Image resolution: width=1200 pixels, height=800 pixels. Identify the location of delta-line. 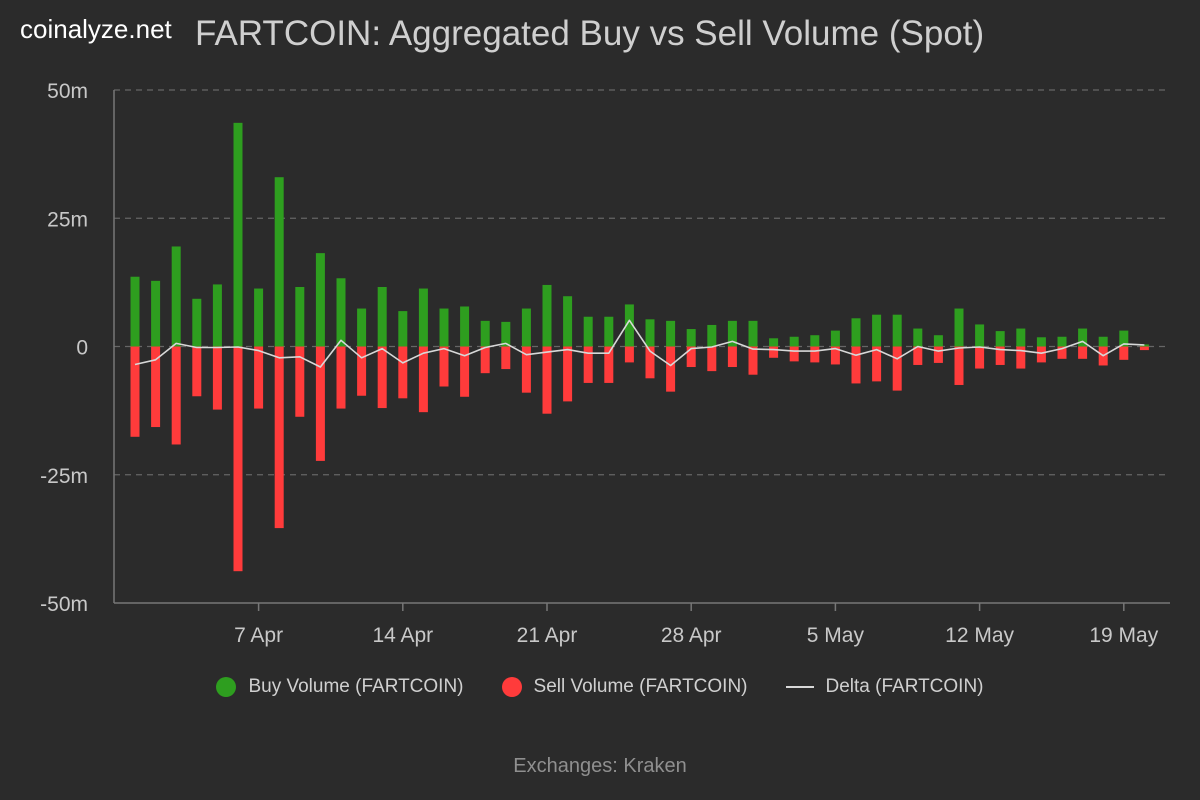
(639, 343).